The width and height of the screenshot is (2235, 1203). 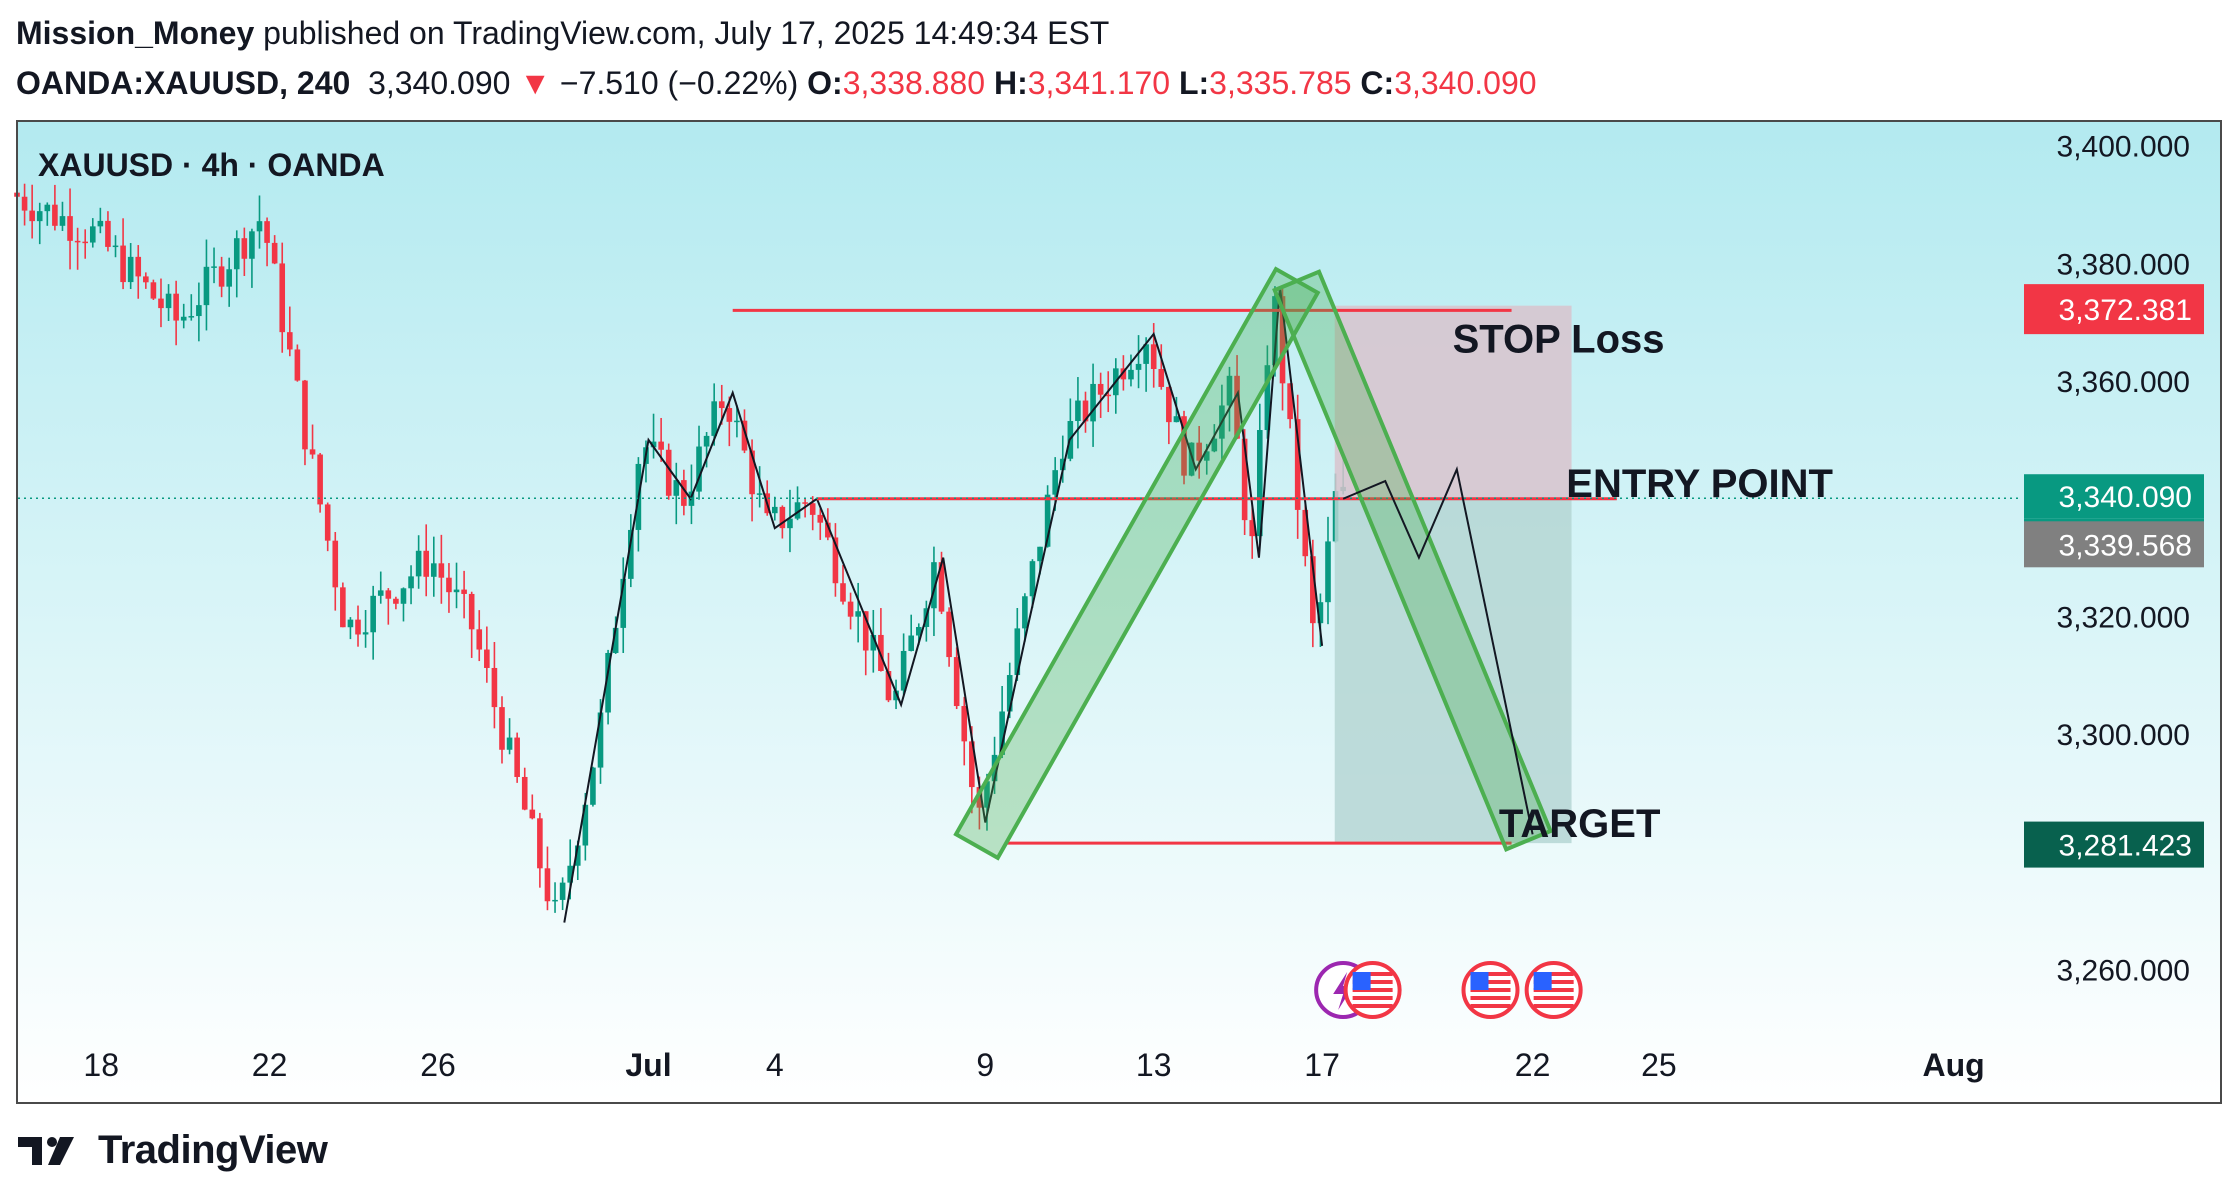 What do you see at coordinates (1010, 83) in the screenshot?
I see `high-label: H:` at bounding box center [1010, 83].